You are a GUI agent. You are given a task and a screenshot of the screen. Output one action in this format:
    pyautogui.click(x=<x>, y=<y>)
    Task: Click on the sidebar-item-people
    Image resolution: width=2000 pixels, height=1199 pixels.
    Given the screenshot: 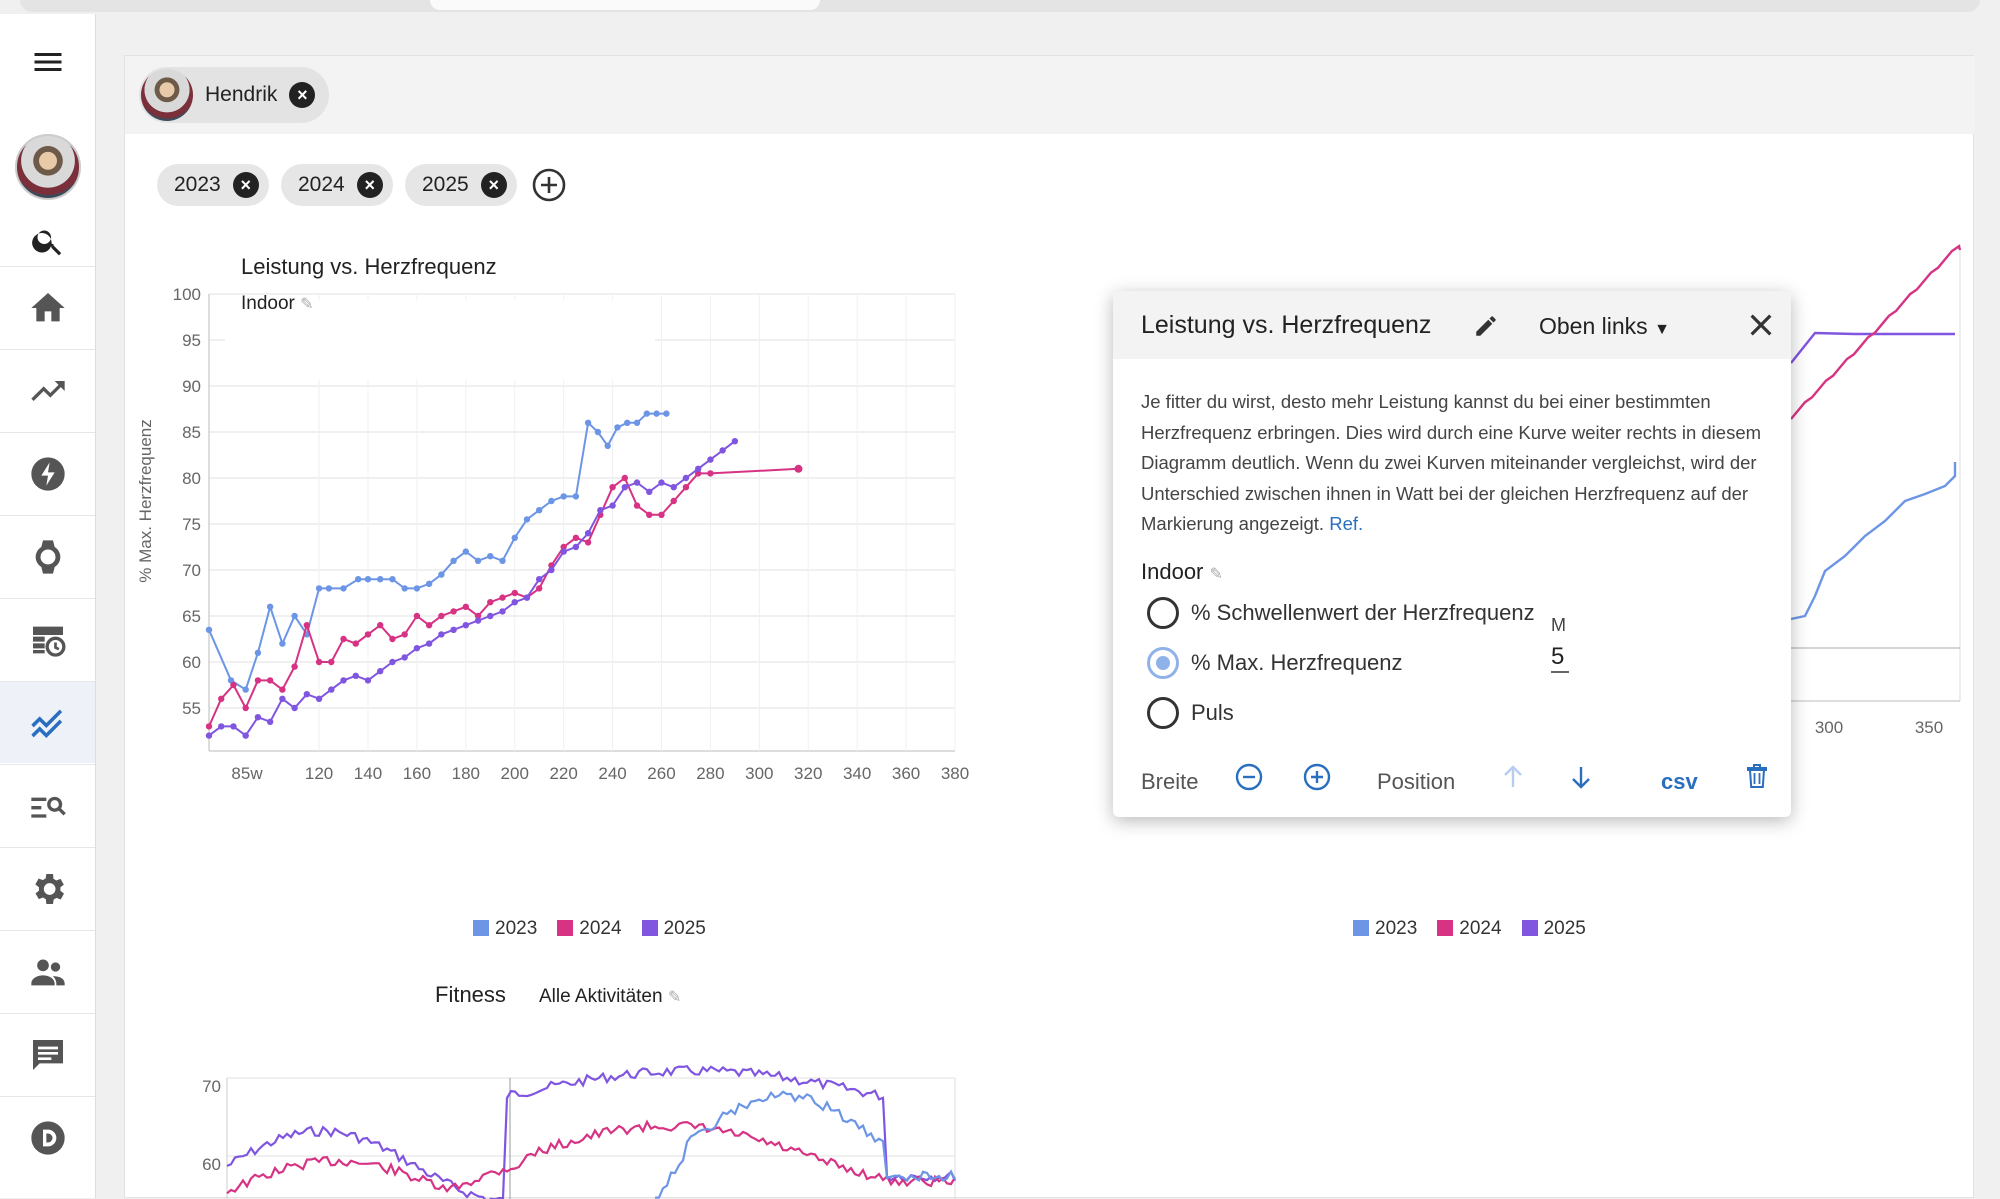 What is the action you would take?
    pyautogui.click(x=47, y=971)
    